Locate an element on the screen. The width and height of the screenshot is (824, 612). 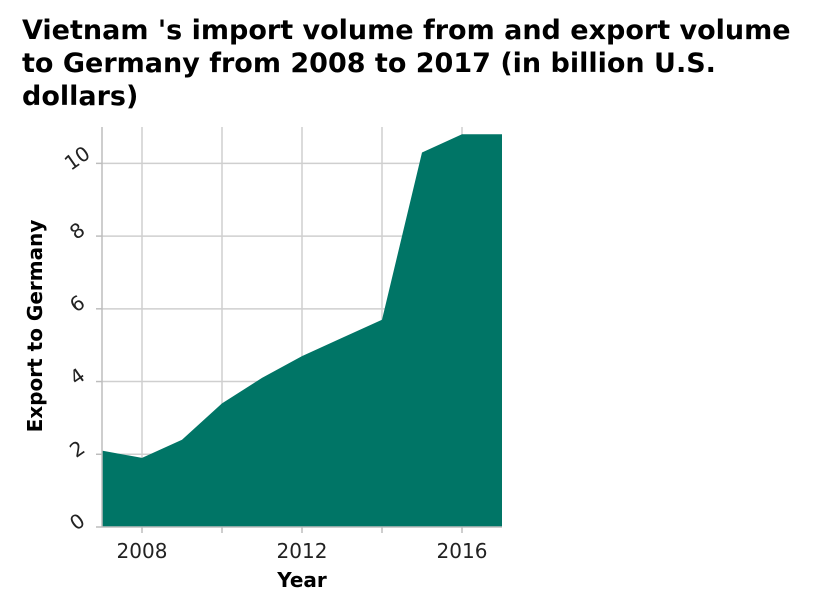
x-tick-label: 2008 is located at coordinates (142, 551).